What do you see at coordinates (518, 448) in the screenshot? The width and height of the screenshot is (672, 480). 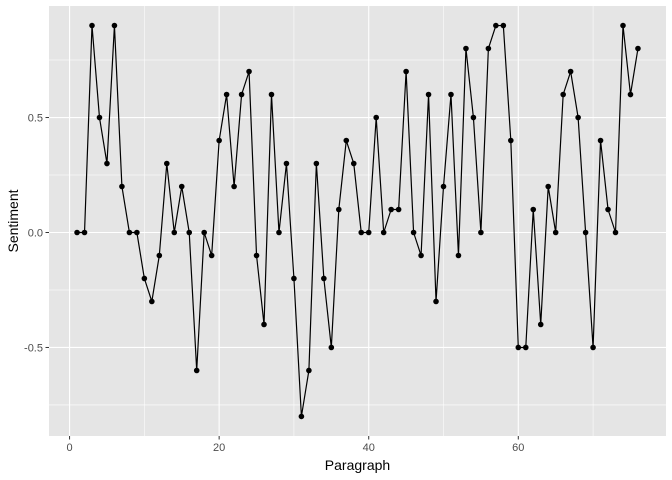 I see `x-tick-label: 60` at bounding box center [518, 448].